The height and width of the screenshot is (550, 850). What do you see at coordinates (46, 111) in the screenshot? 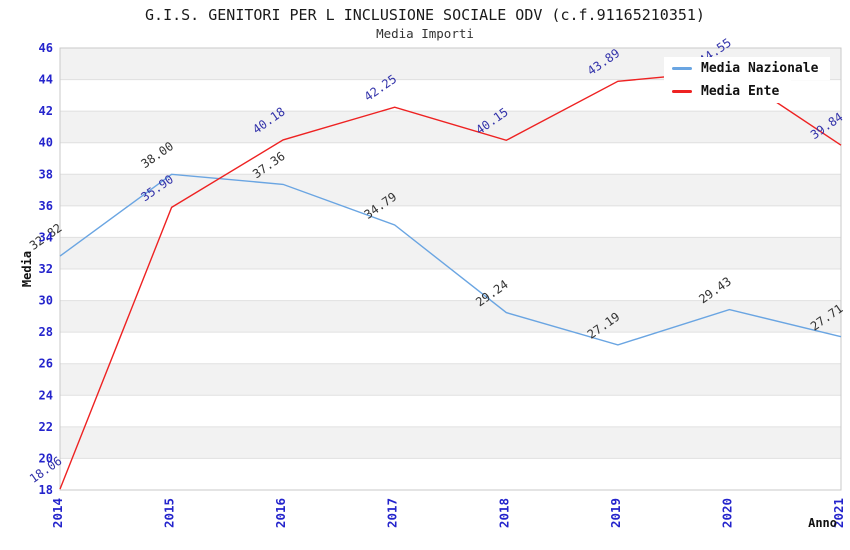
I see `y-tick-label: 42` at bounding box center [46, 111].